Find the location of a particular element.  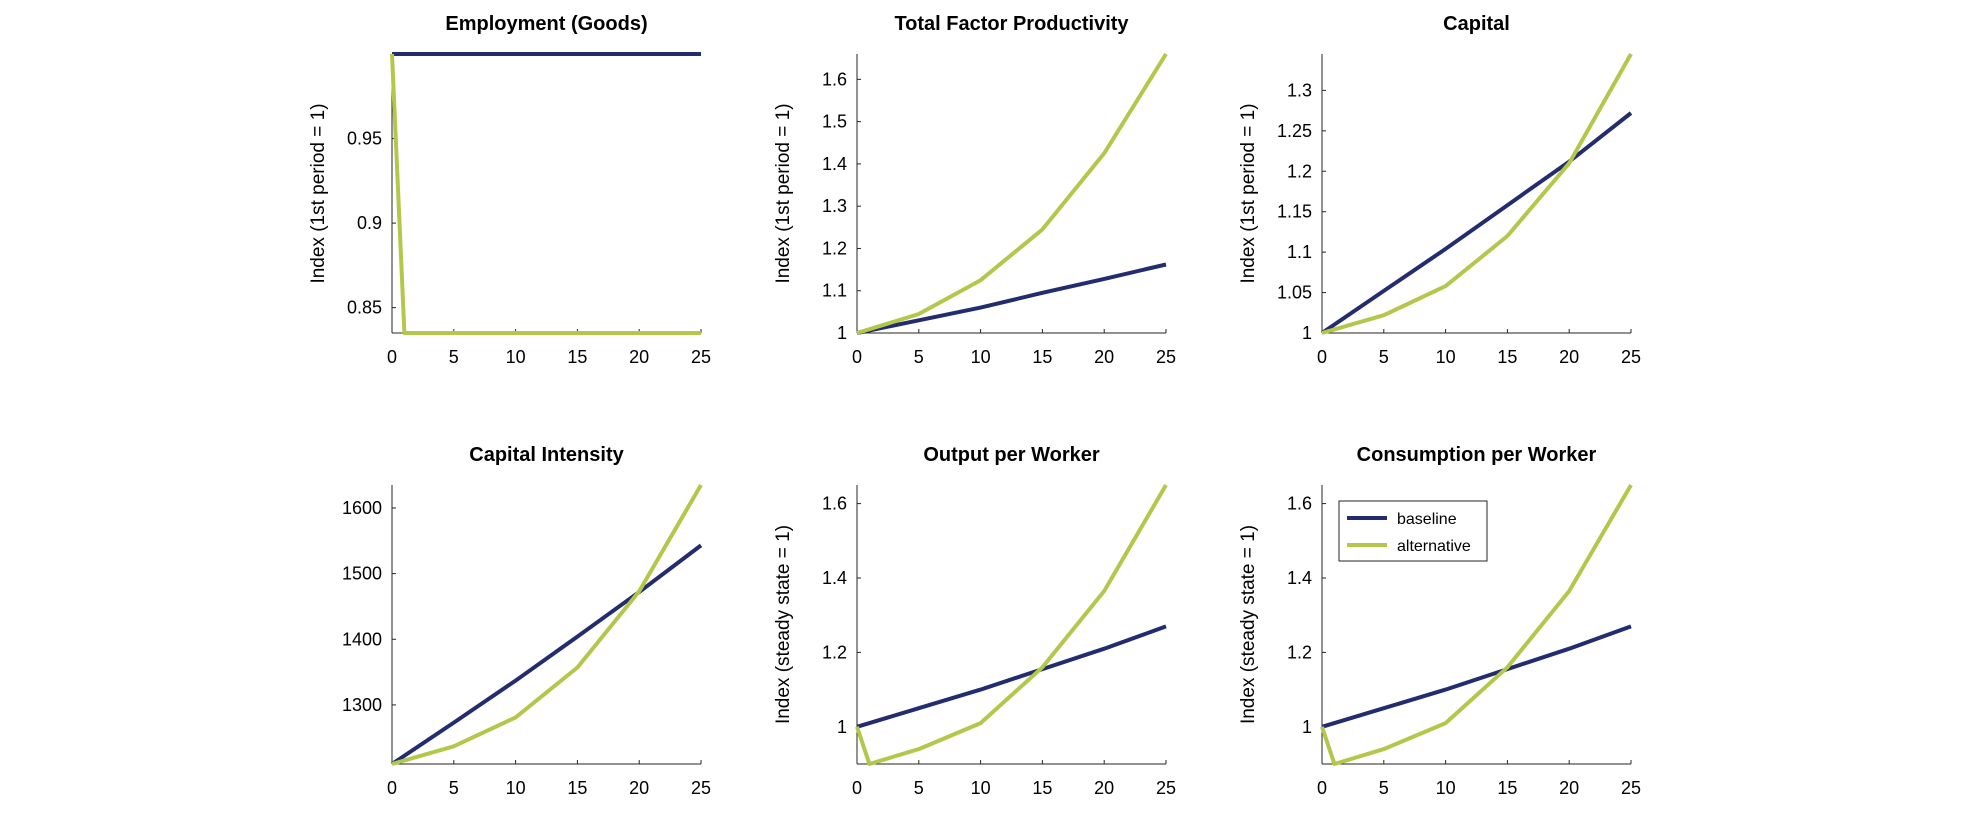

y-tick-label: 1.5 is located at coordinates (834, 122).